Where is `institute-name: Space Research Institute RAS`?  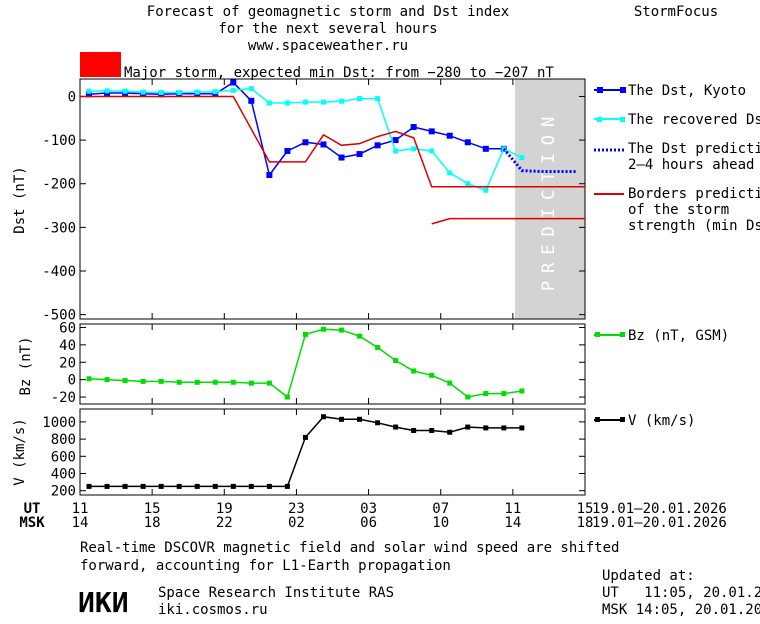
institute-name: Space Research Institute RAS is located at coordinates (276, 593).